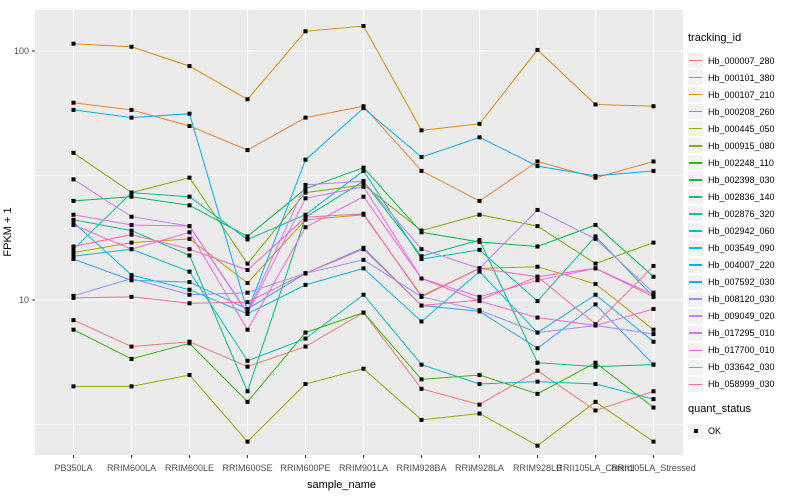  I want to click on legend-item-Hb_000007_280: Hb_000007_280, so click(744, 60).